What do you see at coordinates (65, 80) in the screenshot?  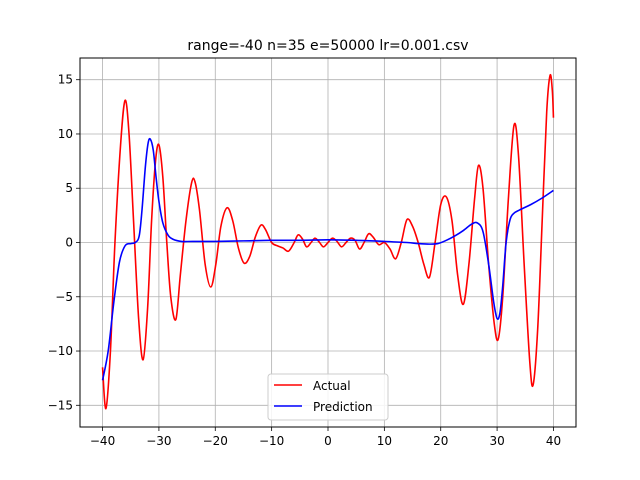 I see `y-tick-label: 15` at bounding box center [65, 80].